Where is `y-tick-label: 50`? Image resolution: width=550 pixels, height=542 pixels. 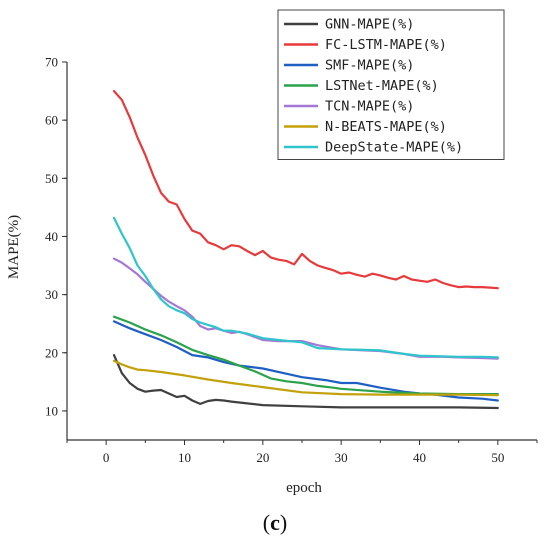 y-tick-label: 50 is located at coordinates (51, 178).